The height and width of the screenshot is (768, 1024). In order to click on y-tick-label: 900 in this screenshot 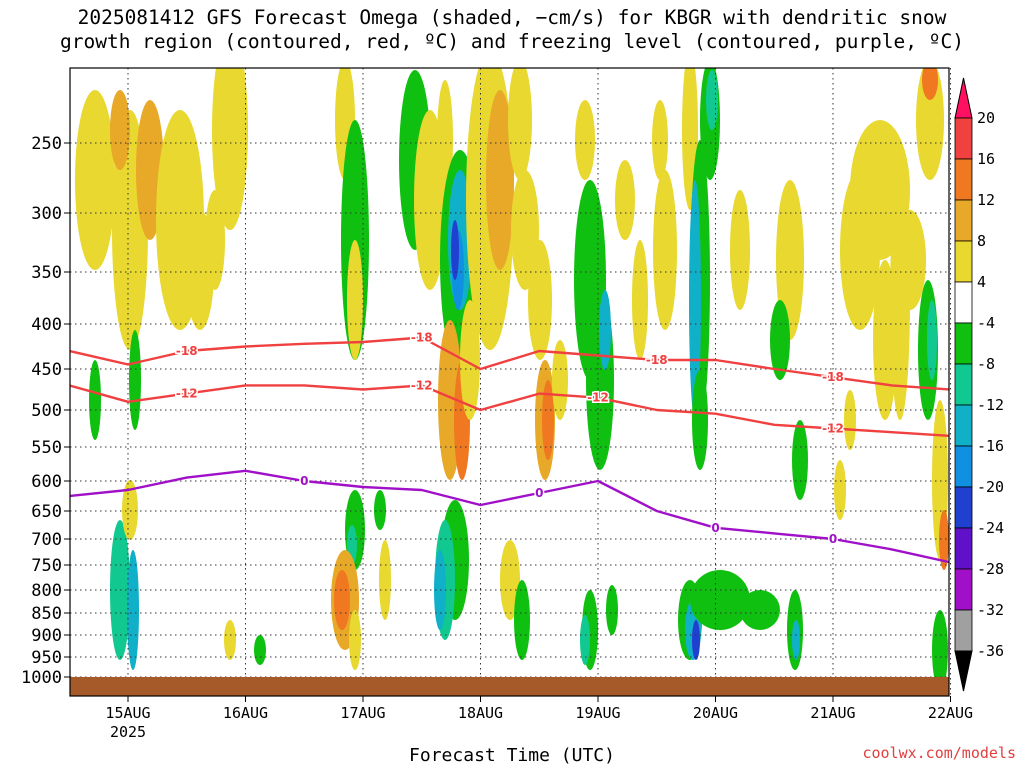, I will do `click(46, 636)`.